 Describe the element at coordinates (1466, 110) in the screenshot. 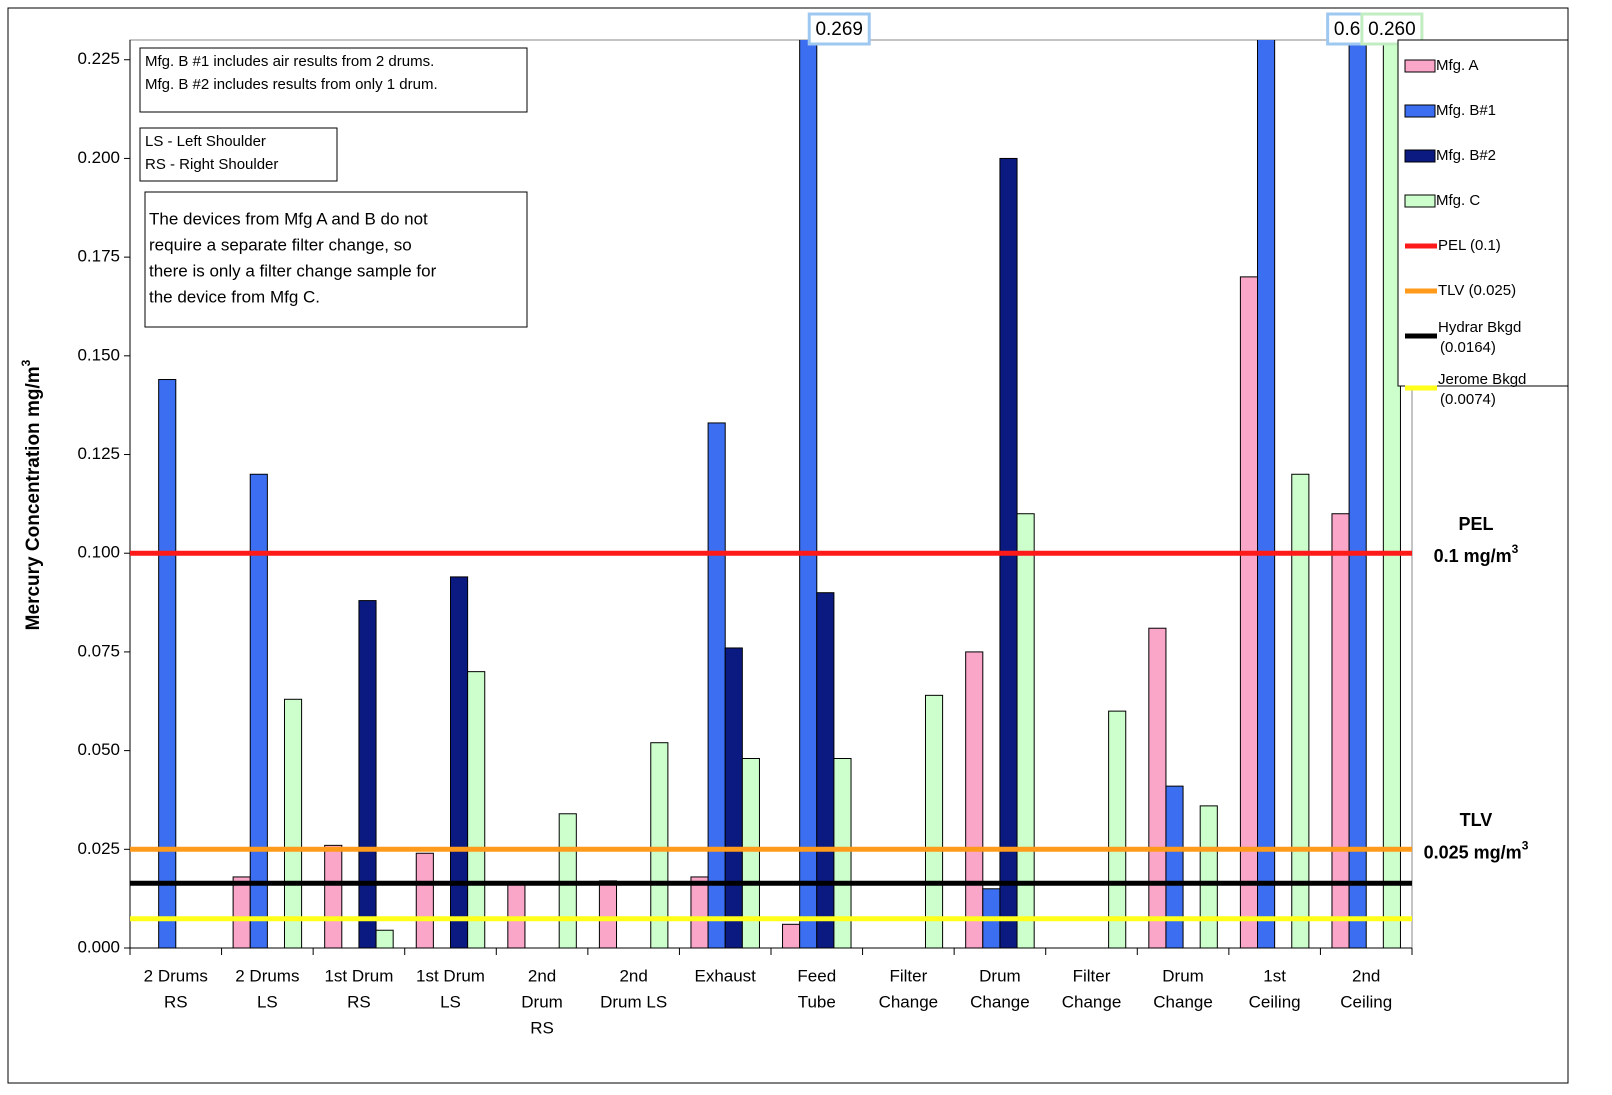

I see `legend-label: Mfg. B#1` at that location.